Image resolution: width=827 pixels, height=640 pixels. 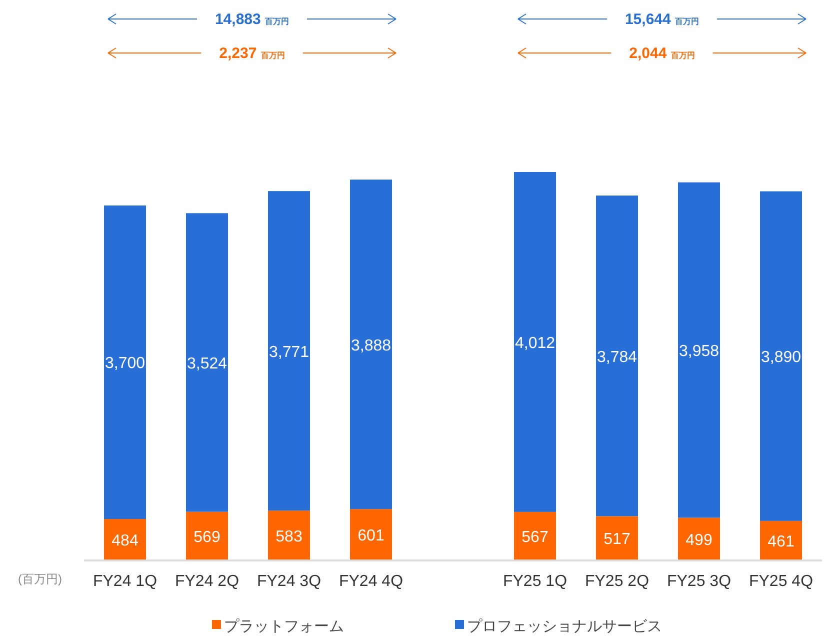 I want to click on x-tick-label: FY24 2Q, so click(x=207, y=581).